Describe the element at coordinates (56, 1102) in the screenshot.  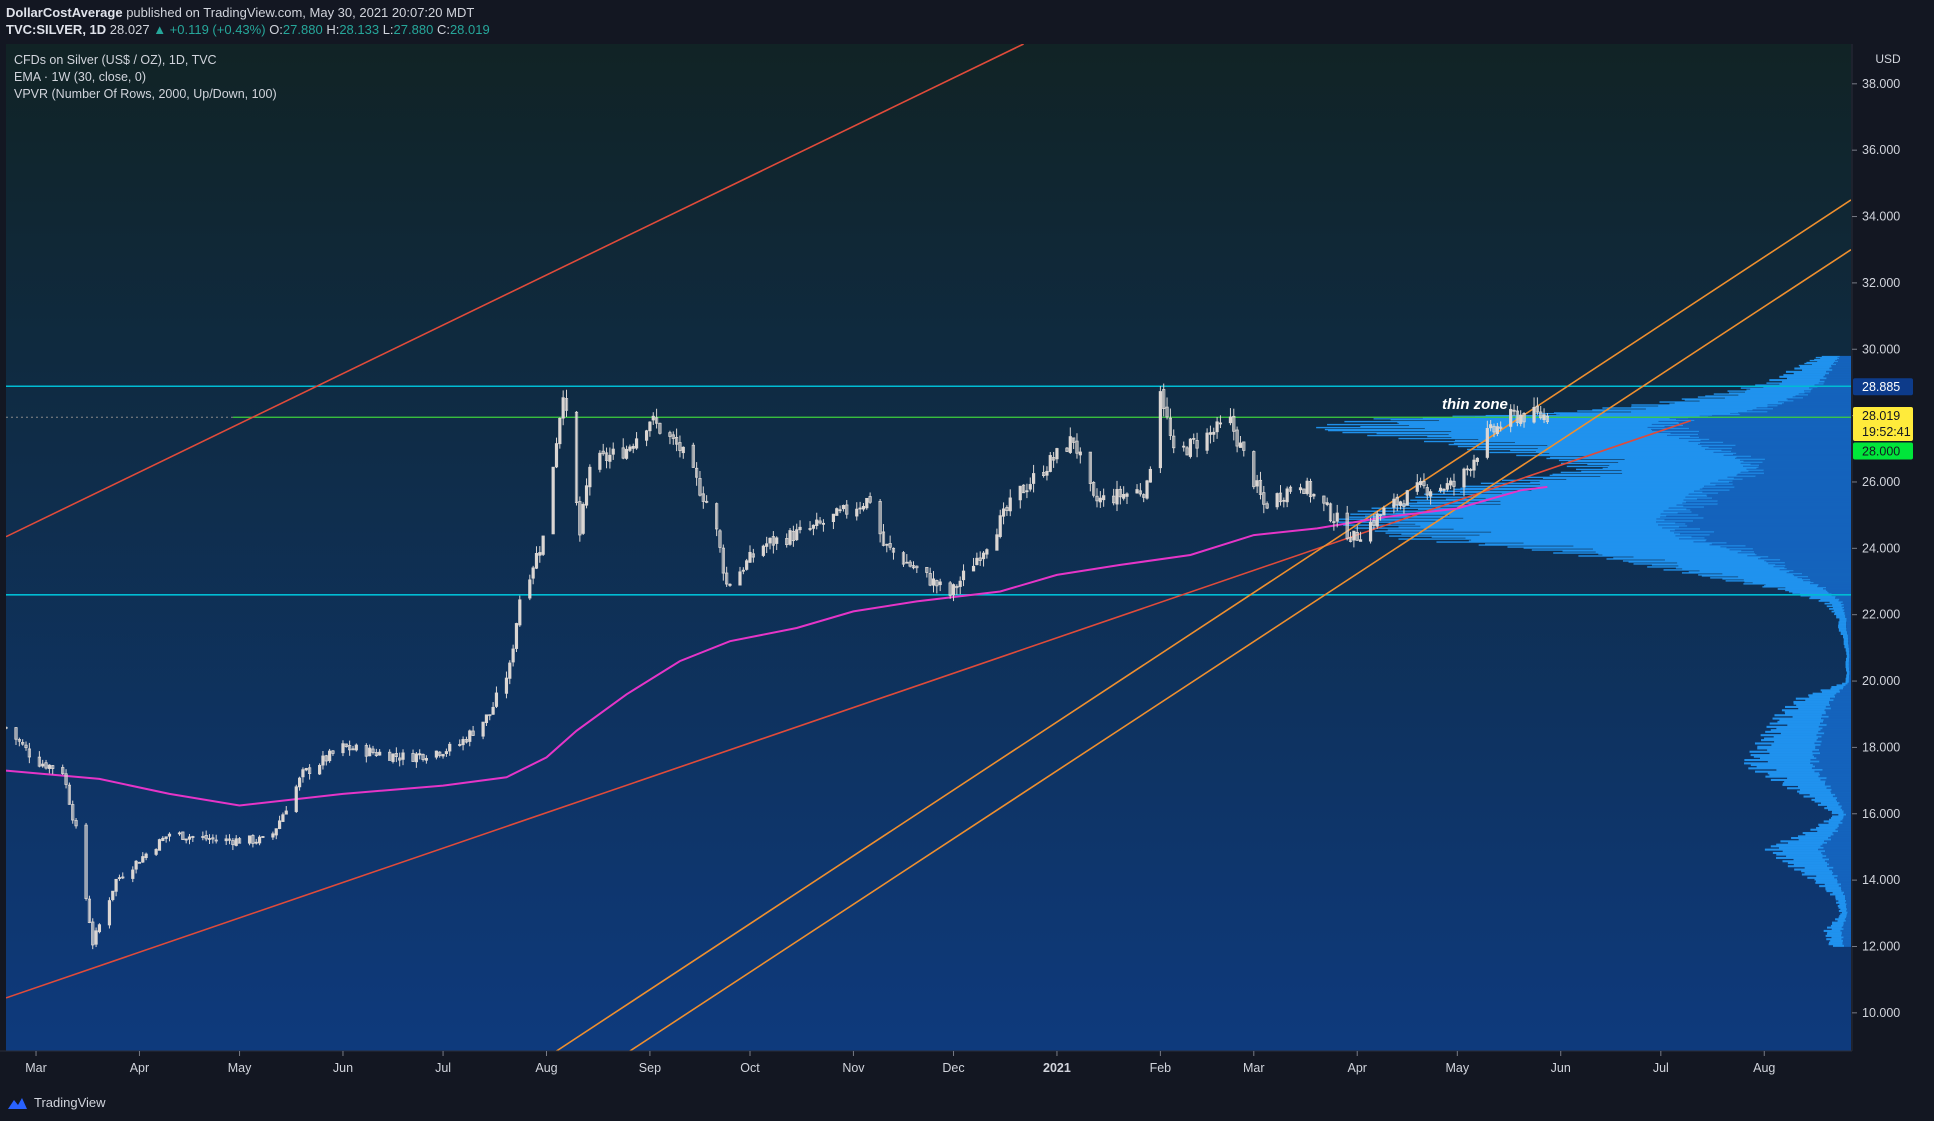
I see `tradingview-logo: TradingView` at that location.